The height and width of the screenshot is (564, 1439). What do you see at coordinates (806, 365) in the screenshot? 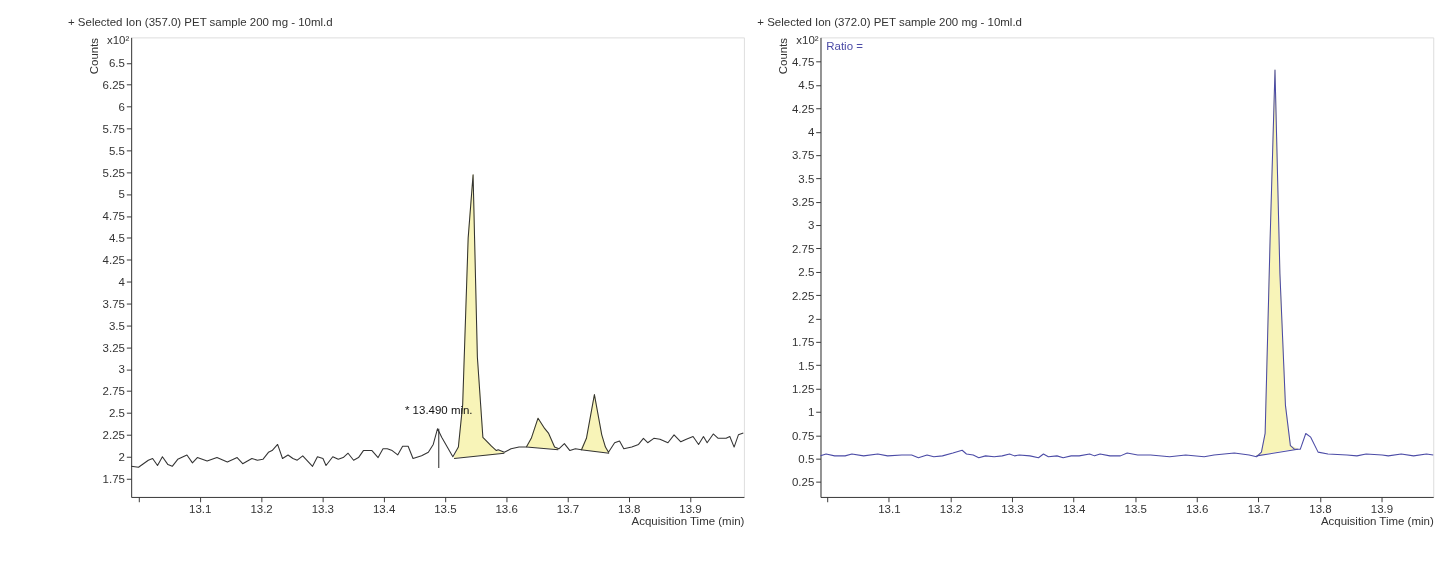
I see `y-tick-label: 1.5` at bounding box center [806, 365].